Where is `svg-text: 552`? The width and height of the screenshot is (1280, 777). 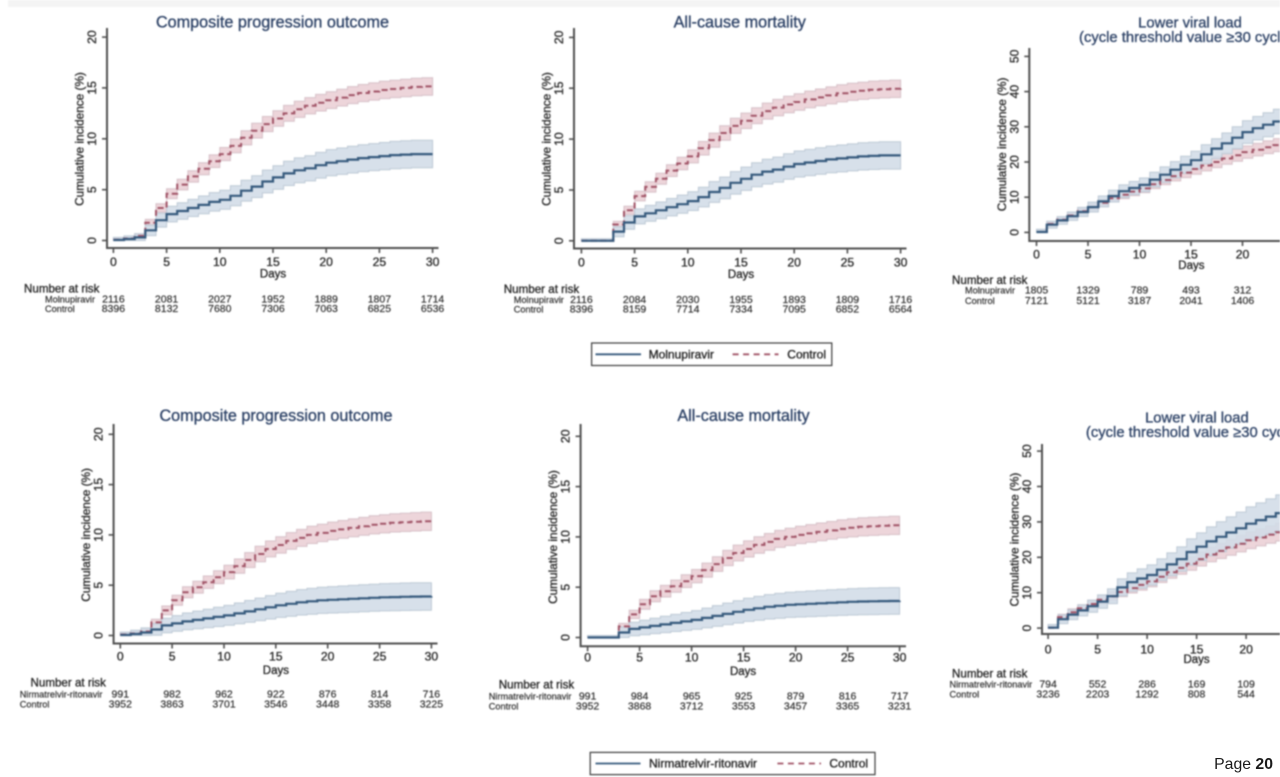
svg-text: 552 is located at coordinates (1098, 684).